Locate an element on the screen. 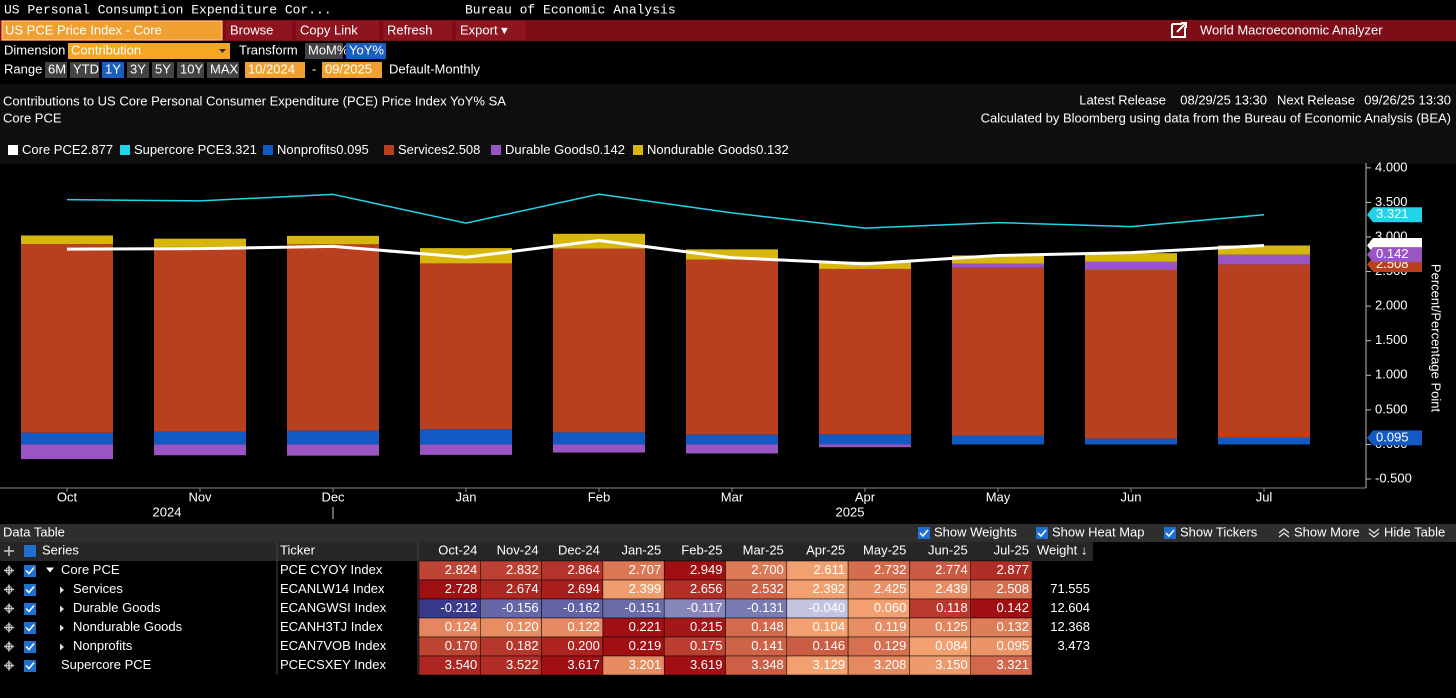 The height and width of the screenshot is (698, 1456). checkmark is located at coordinates (924, 533).